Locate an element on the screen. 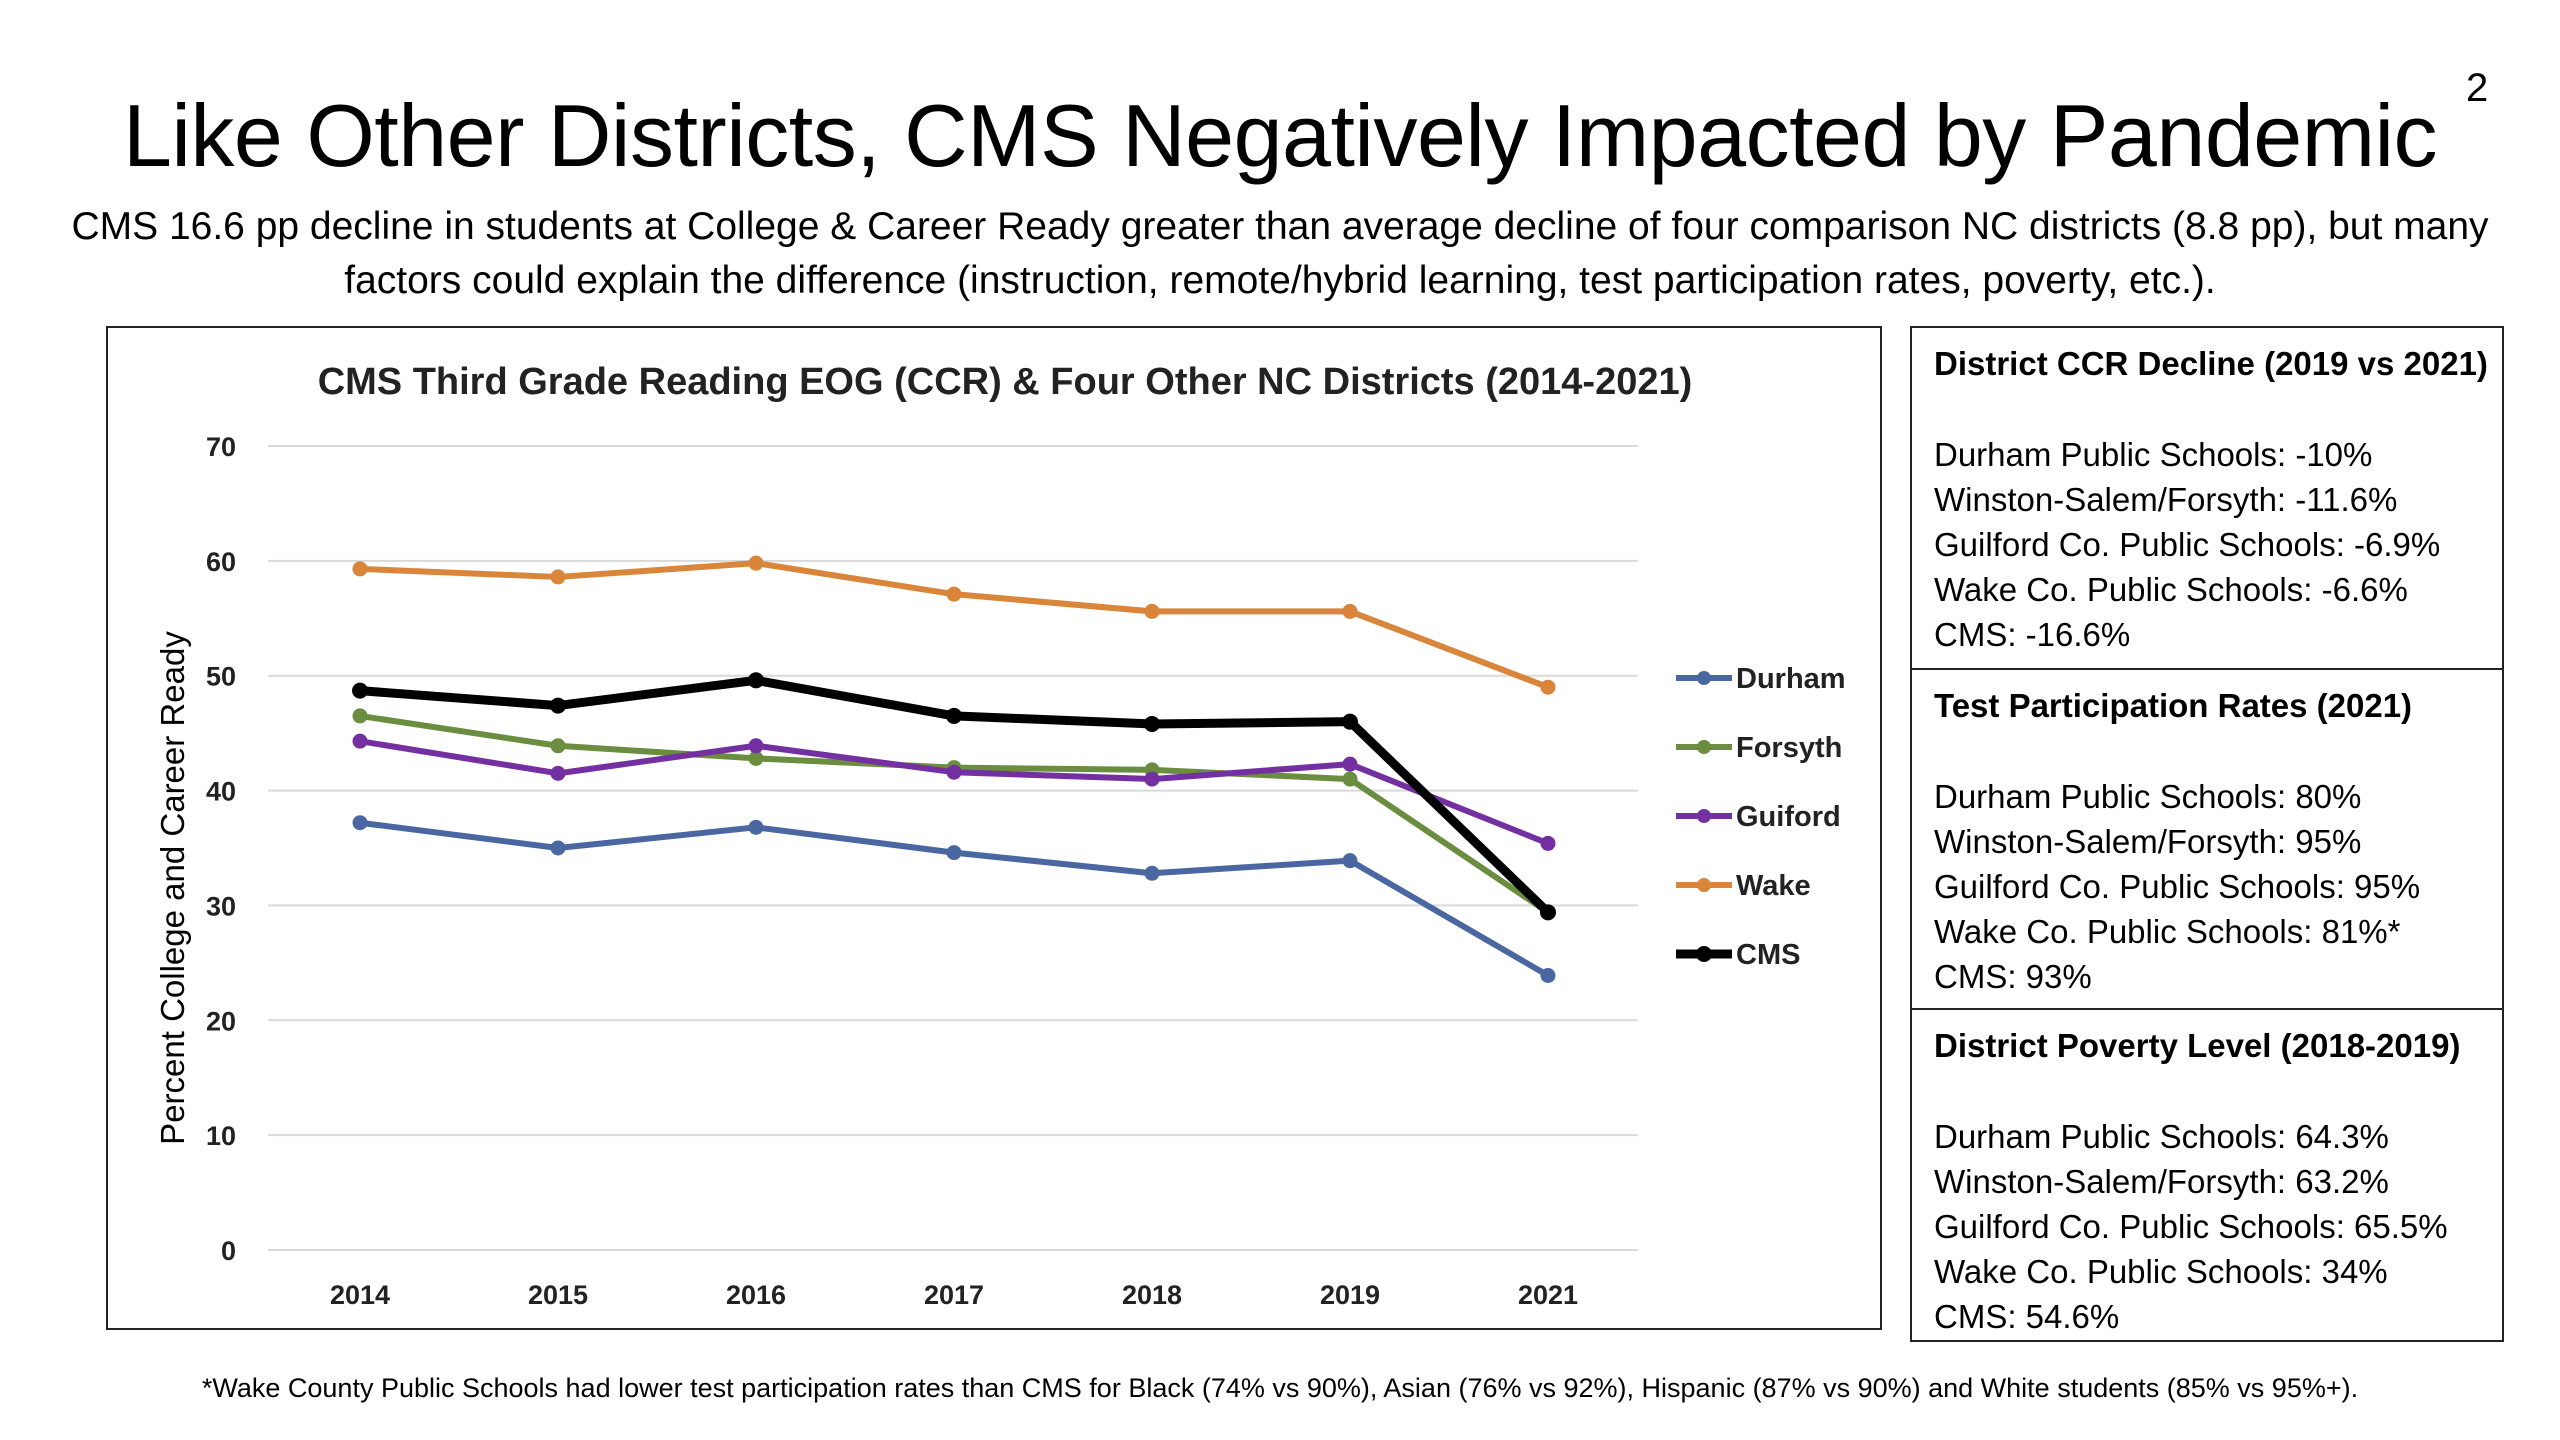 The image size is (2560, 1440). series-durham is located at coordinates (954, 899).